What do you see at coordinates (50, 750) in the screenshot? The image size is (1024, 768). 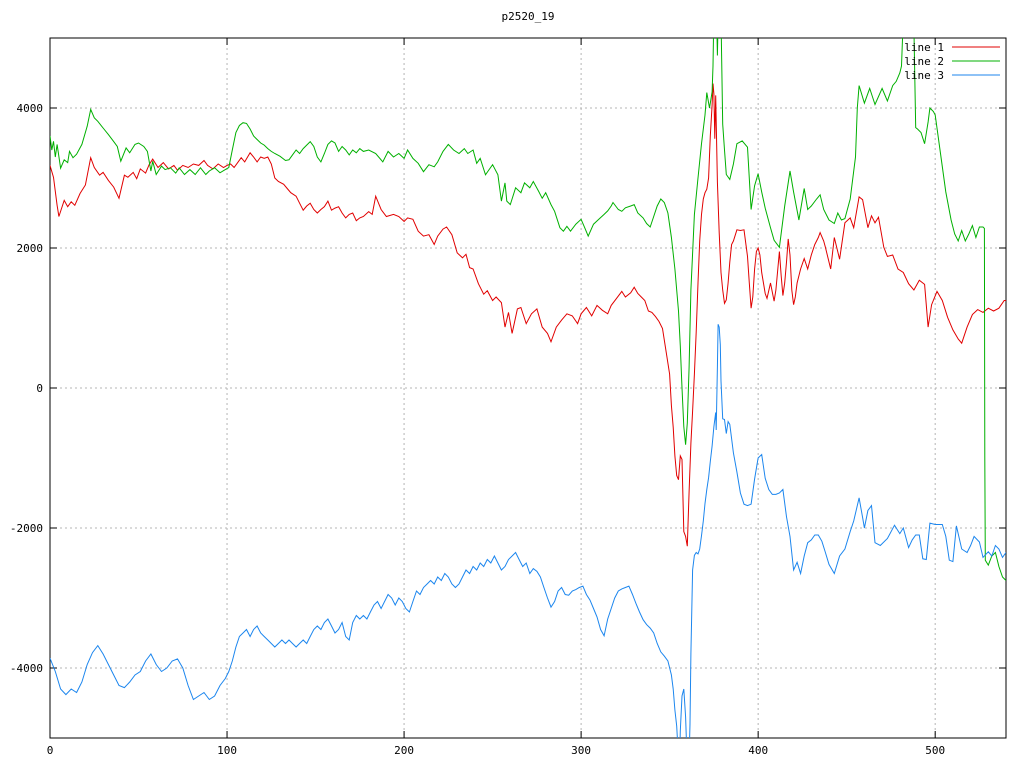 I see `x-axis-tick-label: 0` at bounding box center [50, 750].